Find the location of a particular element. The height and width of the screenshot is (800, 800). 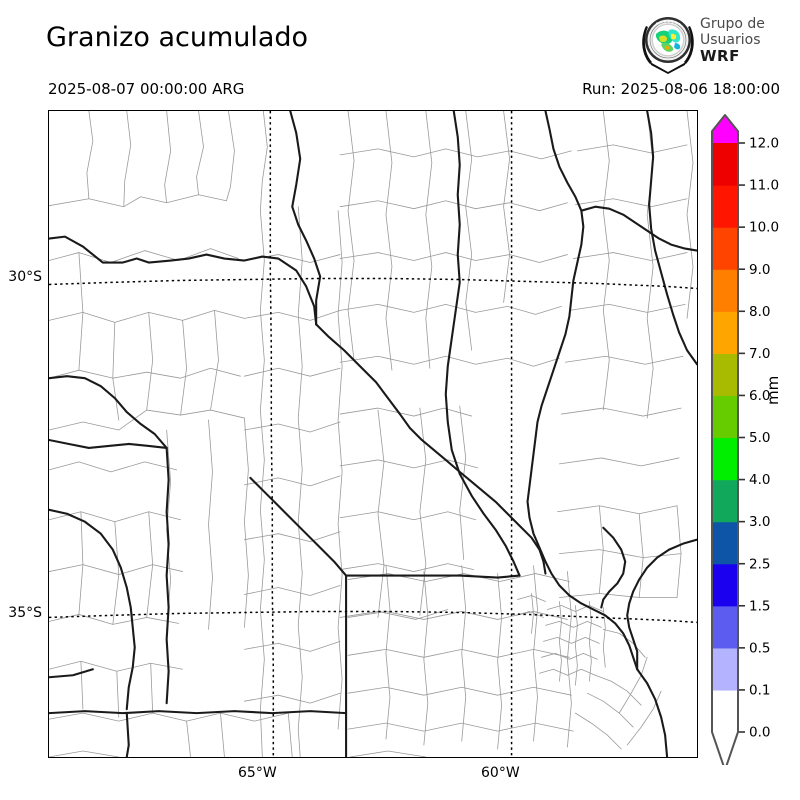

colorbar-border is located at coordinates (725, 439).